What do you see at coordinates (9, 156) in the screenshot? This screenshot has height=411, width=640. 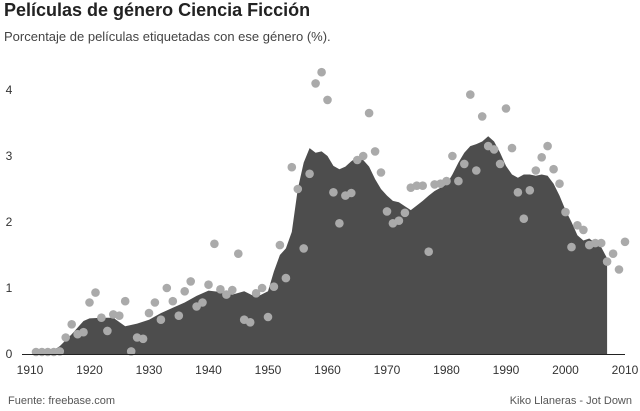 I see `y-tick-label: 3` at bounding box center [9, 156].